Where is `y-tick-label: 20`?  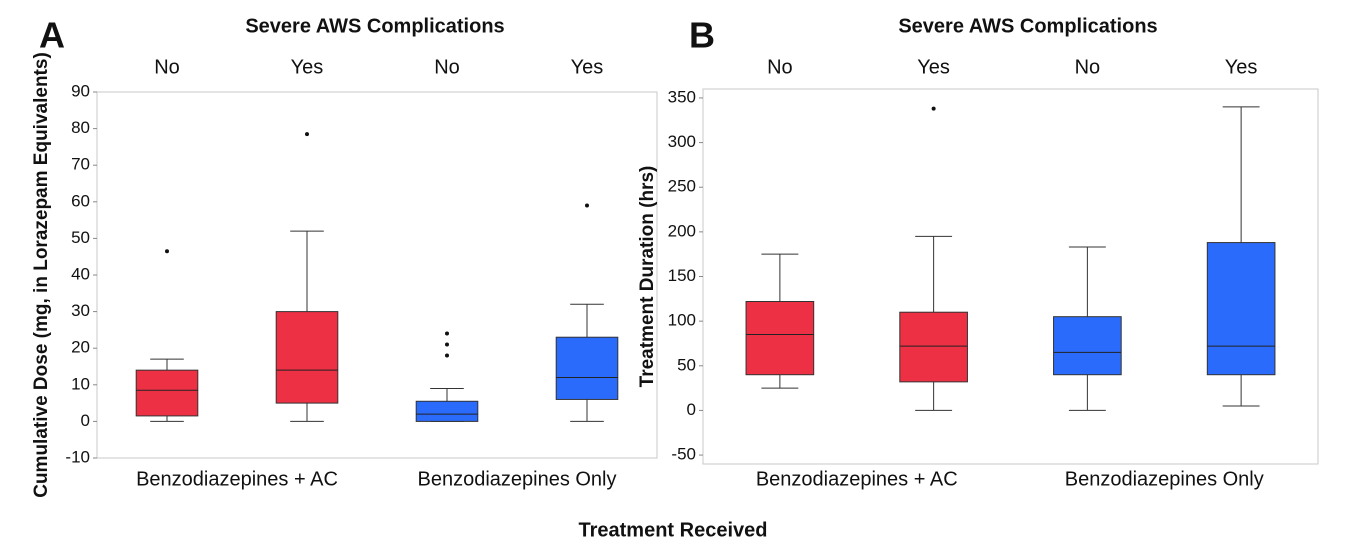
y-tick-label: 20 is located at coordinates (80, 347).